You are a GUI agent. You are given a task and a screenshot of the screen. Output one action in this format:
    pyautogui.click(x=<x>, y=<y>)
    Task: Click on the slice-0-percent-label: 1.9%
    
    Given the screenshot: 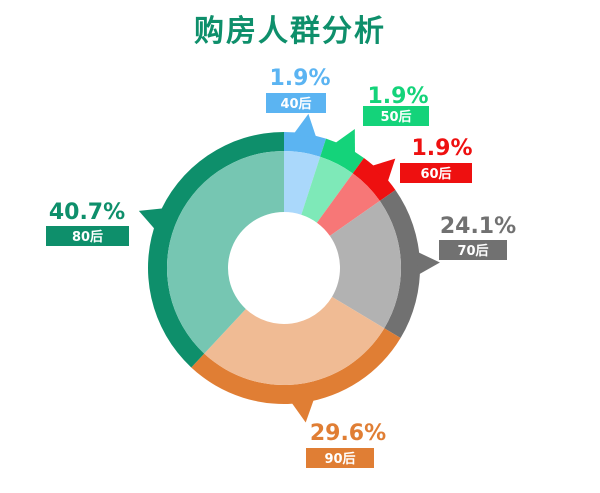 What is the action you would take?
    pyautogui.click(x=299, y=78)
    